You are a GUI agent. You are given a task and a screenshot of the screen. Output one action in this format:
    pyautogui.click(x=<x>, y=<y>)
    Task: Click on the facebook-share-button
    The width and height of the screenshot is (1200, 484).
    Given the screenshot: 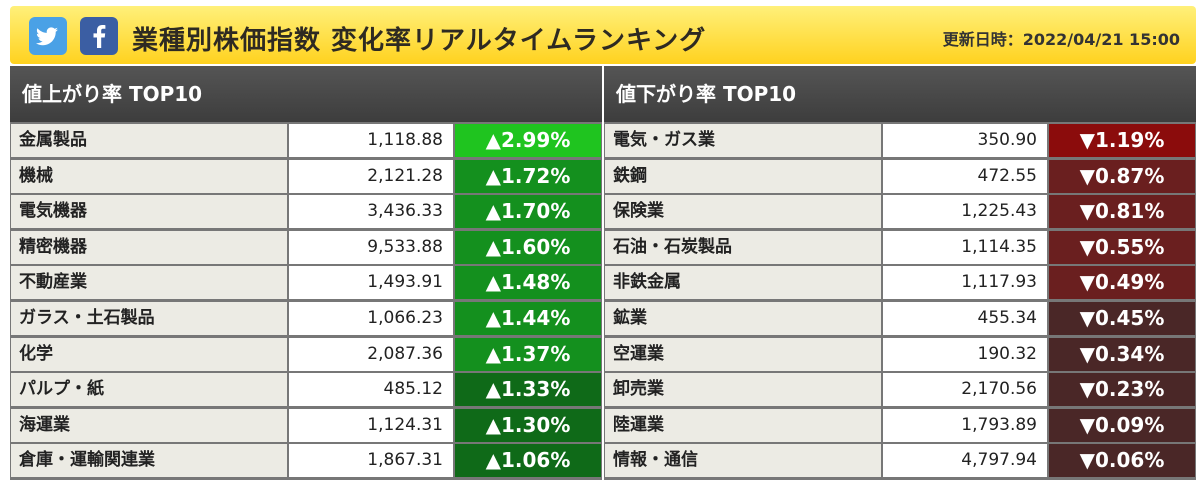 What is the action you would take?
    pyautogui.click(x=99, y=36)
    